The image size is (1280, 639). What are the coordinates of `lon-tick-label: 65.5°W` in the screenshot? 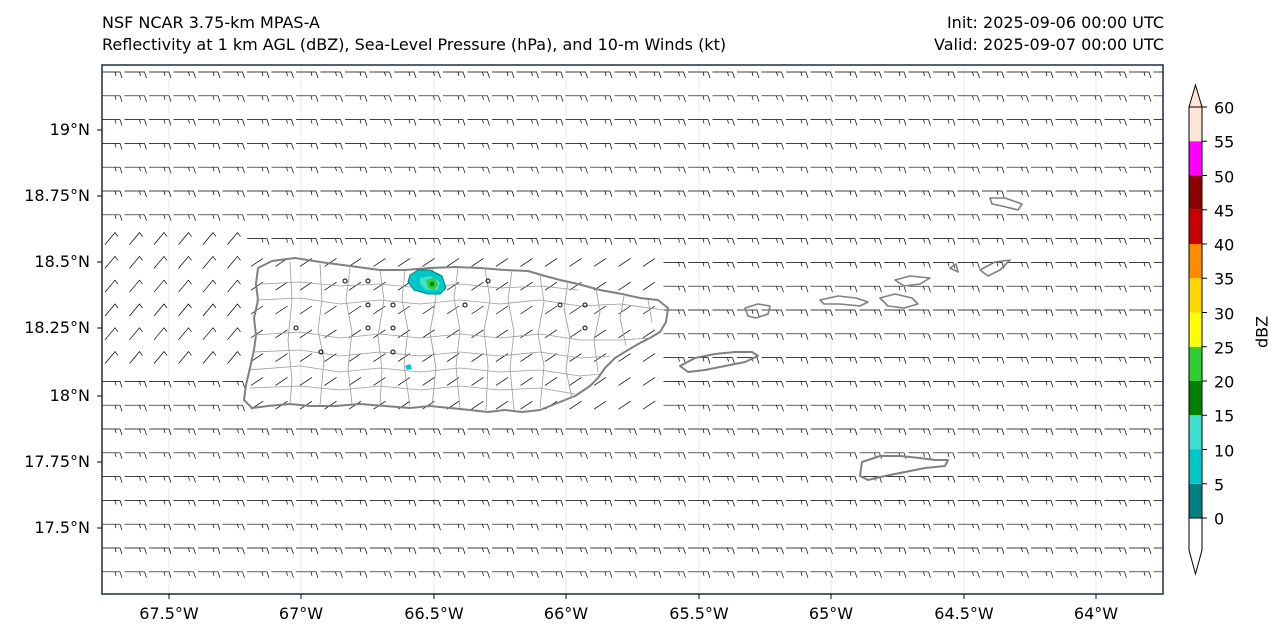 It's located at (699, 613).